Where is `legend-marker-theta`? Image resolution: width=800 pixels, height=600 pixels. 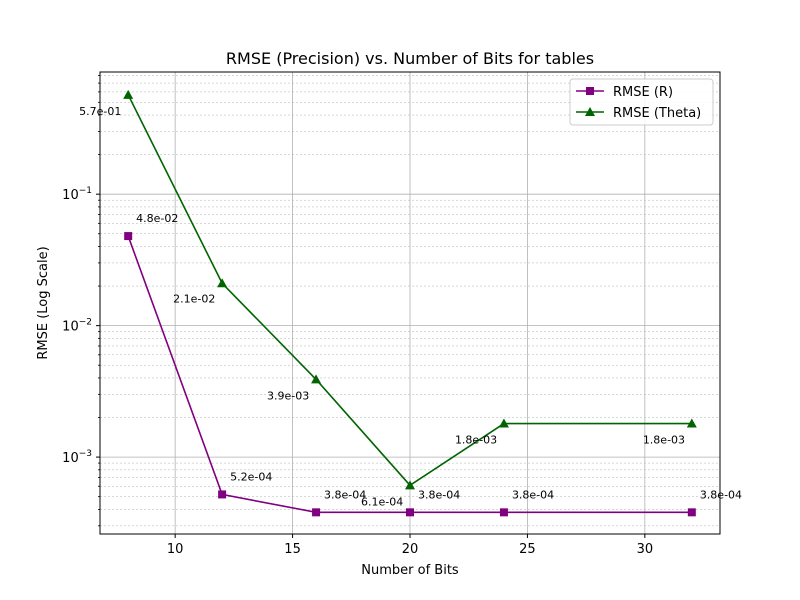 legend-marker-theta is located at coordinates (590, 111).